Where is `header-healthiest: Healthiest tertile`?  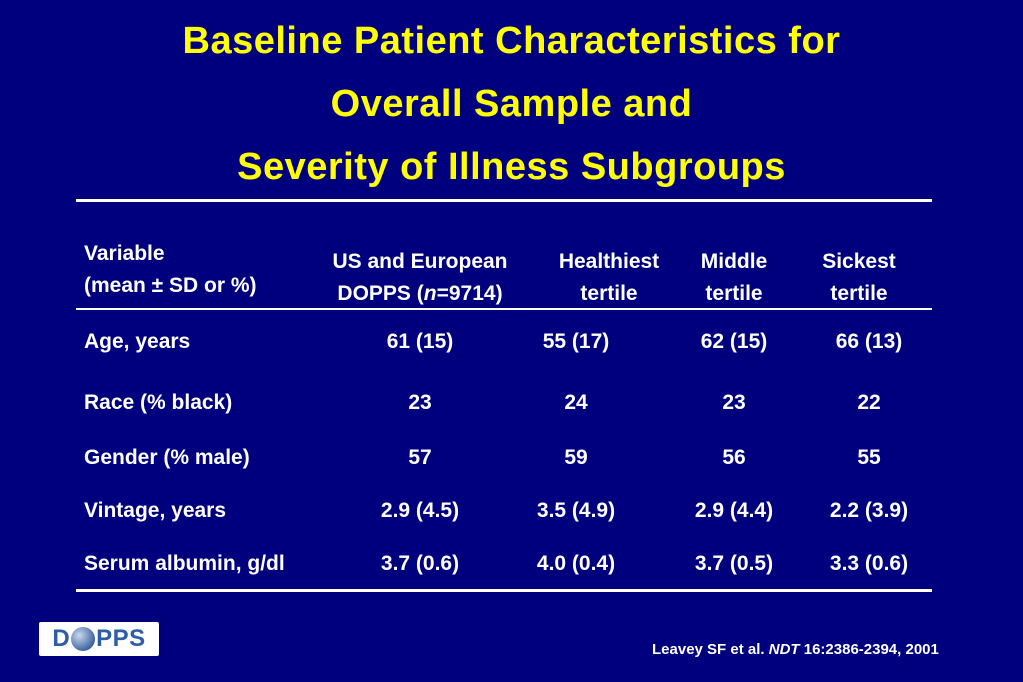
header-healthiest: Healthiest tertile is located at coordinates (609, 278).